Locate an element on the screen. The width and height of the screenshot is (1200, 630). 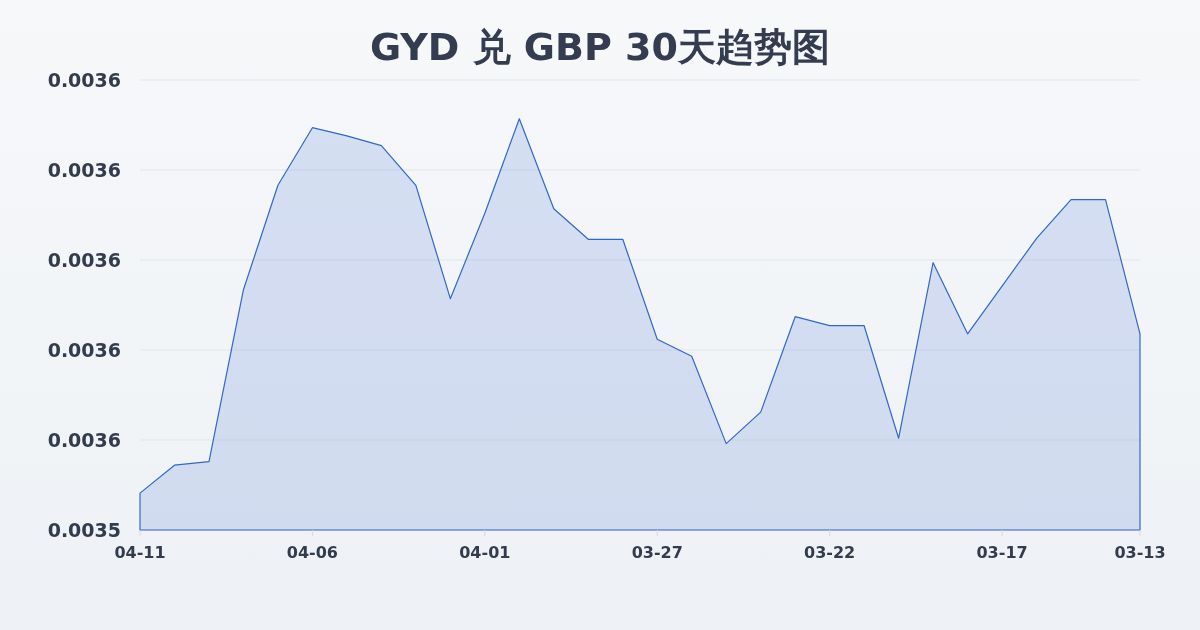
x-tick-label: 03-27 is located at coordinates (657, 552).